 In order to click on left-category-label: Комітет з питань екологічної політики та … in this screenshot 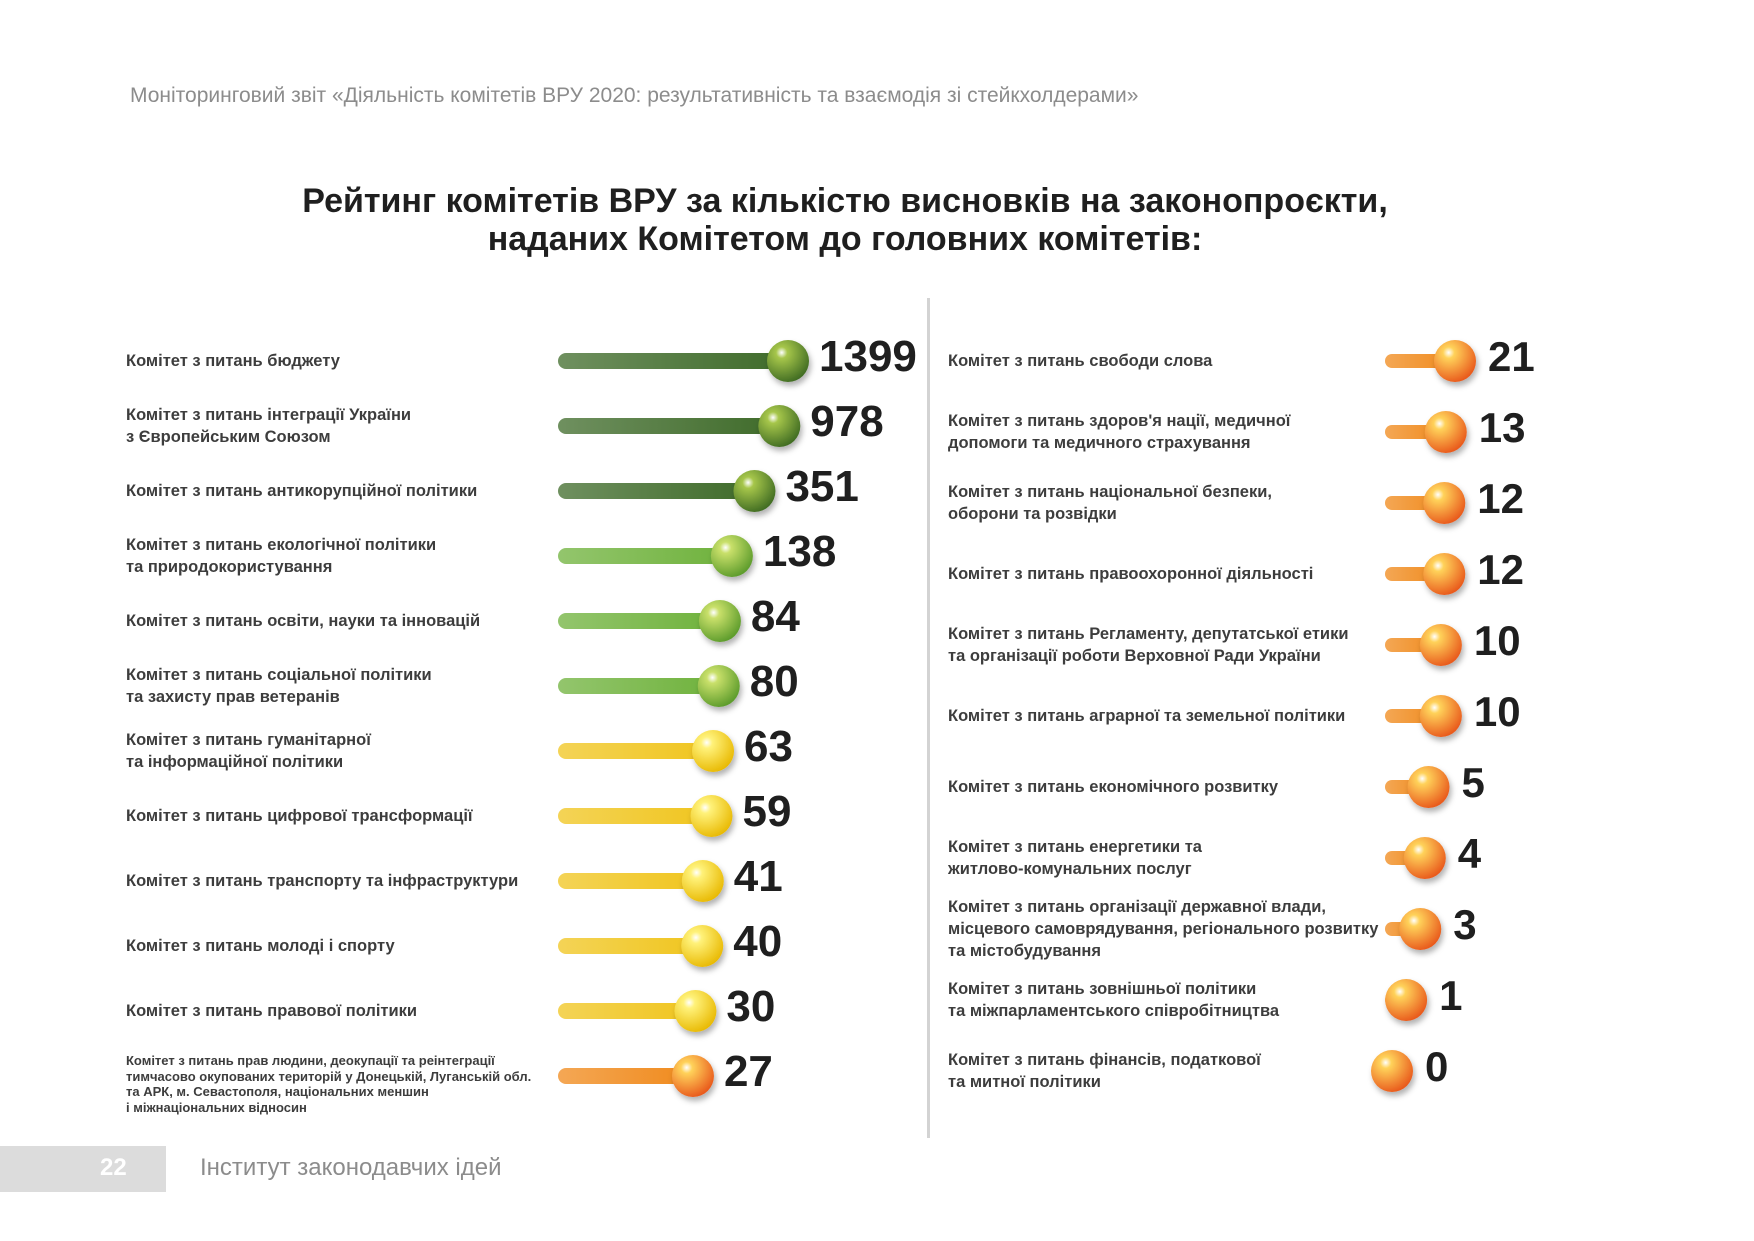, I will do `click(281, 556)`.